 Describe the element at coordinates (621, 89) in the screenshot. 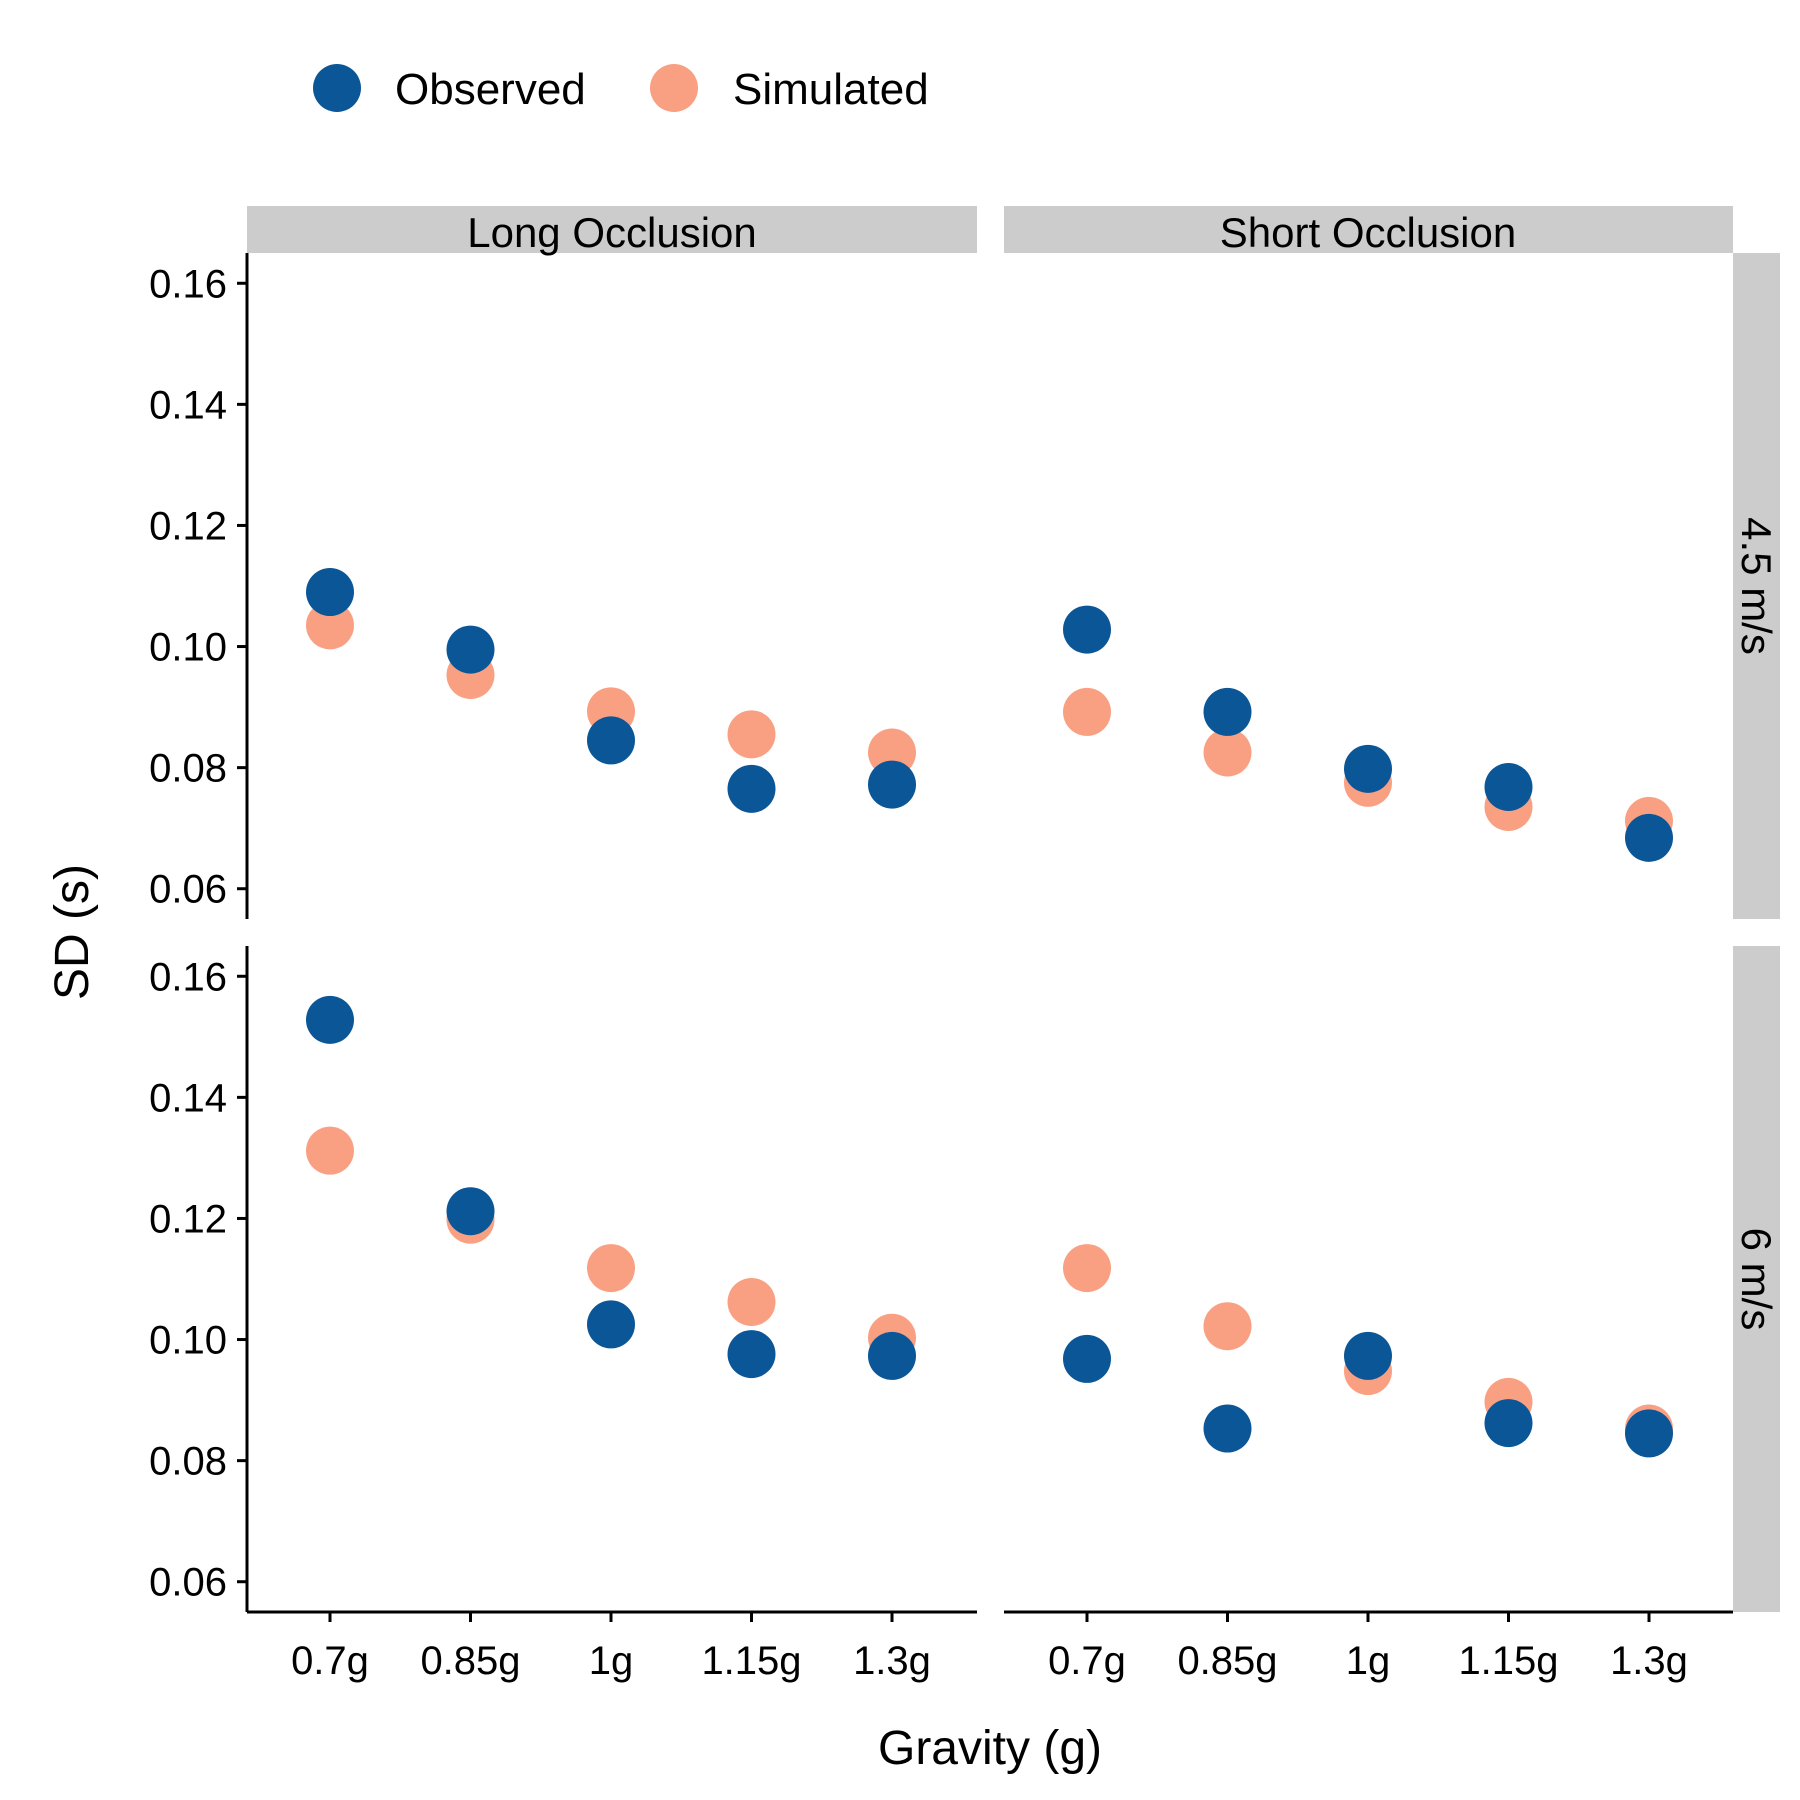

I see `legend: Observed Simulated` at that location.